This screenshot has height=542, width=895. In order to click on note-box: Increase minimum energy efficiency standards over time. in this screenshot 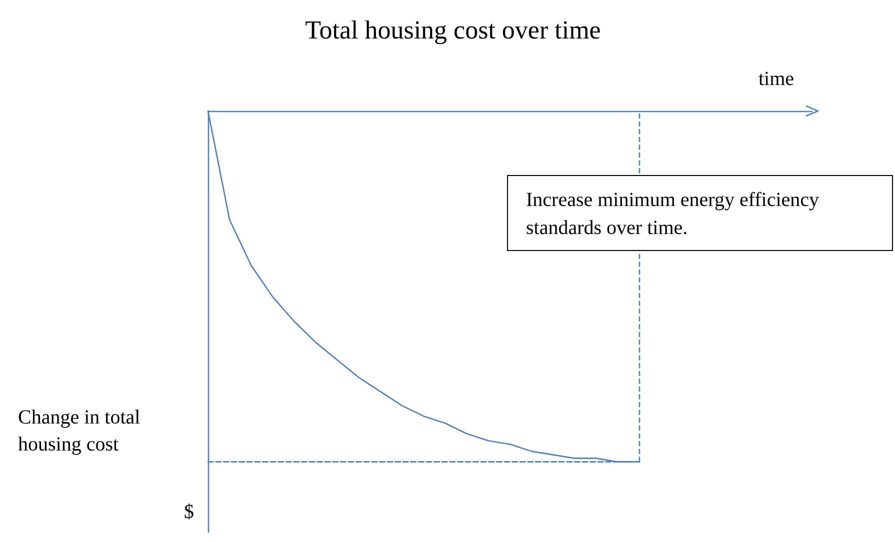, I will do `click(700, 213)`.